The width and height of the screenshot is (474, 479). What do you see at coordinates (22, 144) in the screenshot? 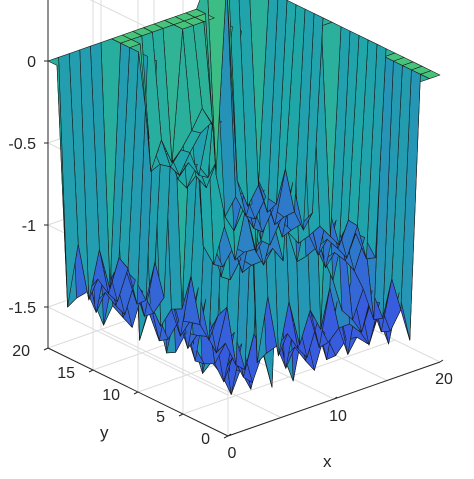
I see `z-tick-label: -0.5` at bounding box center [22, 144].